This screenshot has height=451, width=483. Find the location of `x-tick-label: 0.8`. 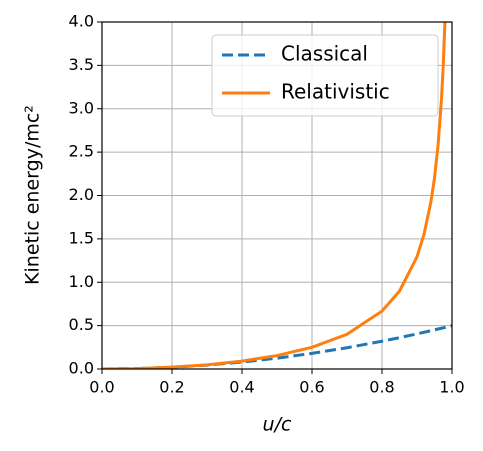

x-tick-label: 0.8 is located at coordinates (381, 387).